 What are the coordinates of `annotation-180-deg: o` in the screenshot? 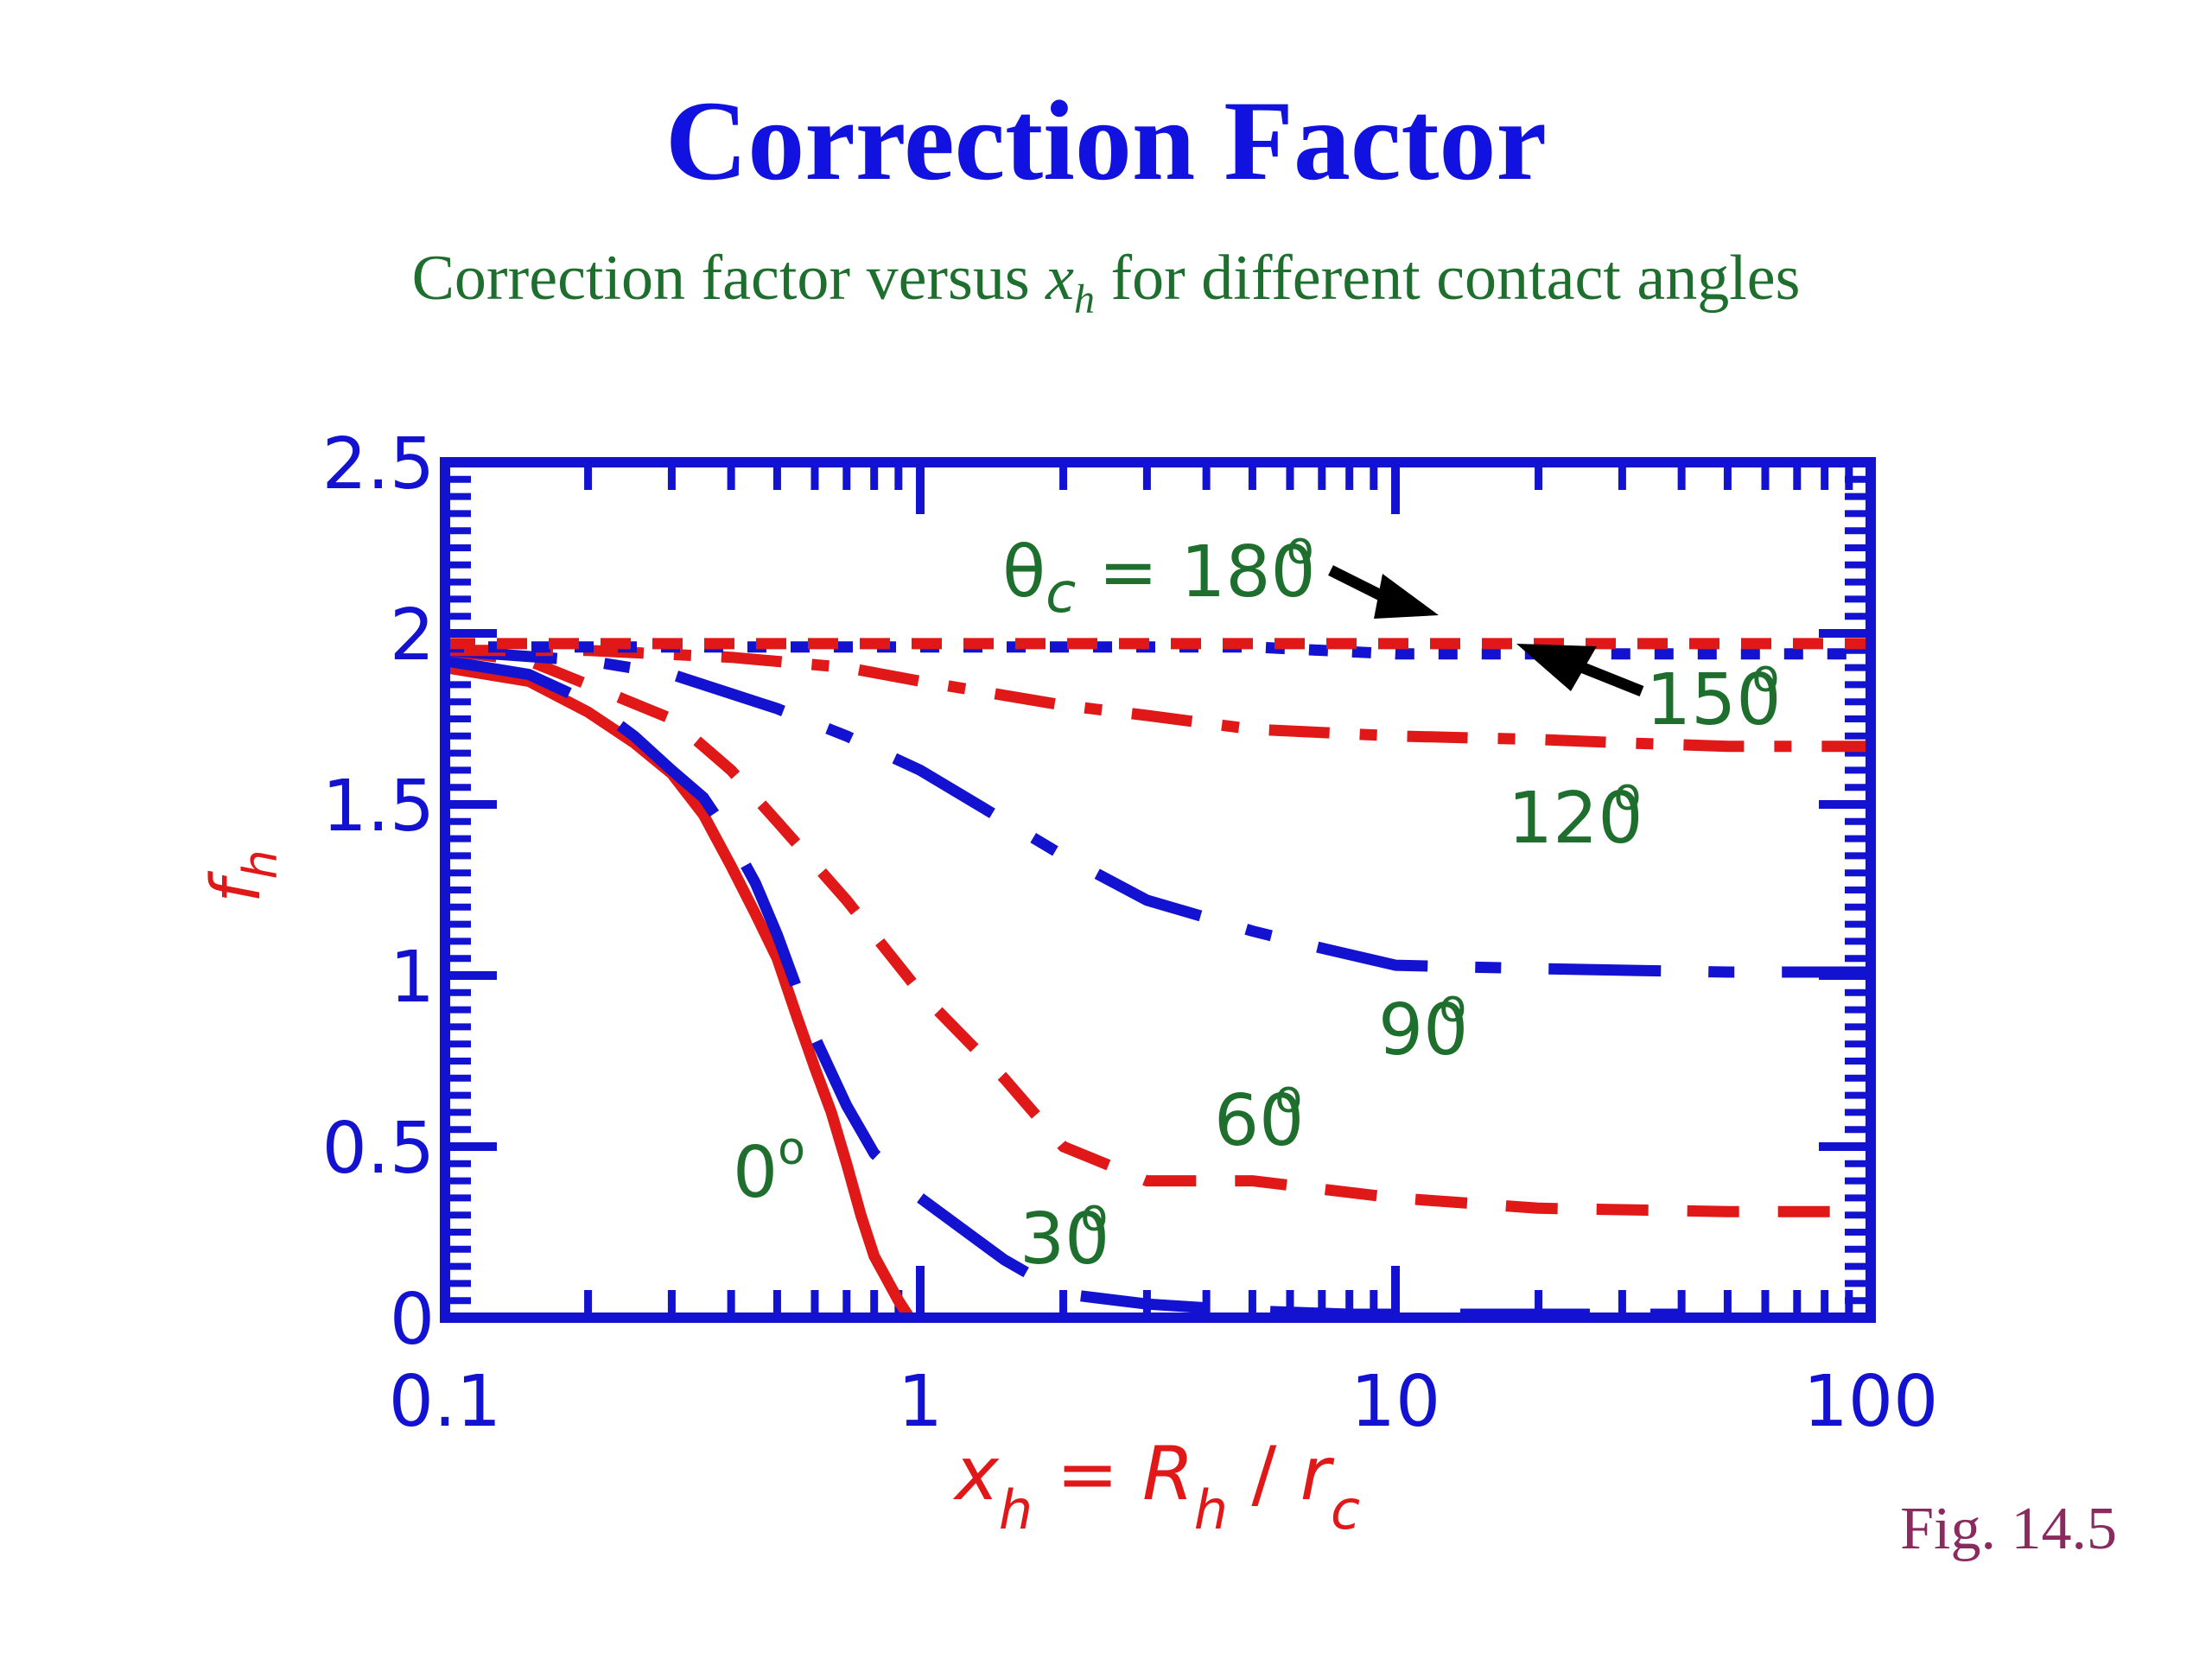 It's located at (1300, 549).